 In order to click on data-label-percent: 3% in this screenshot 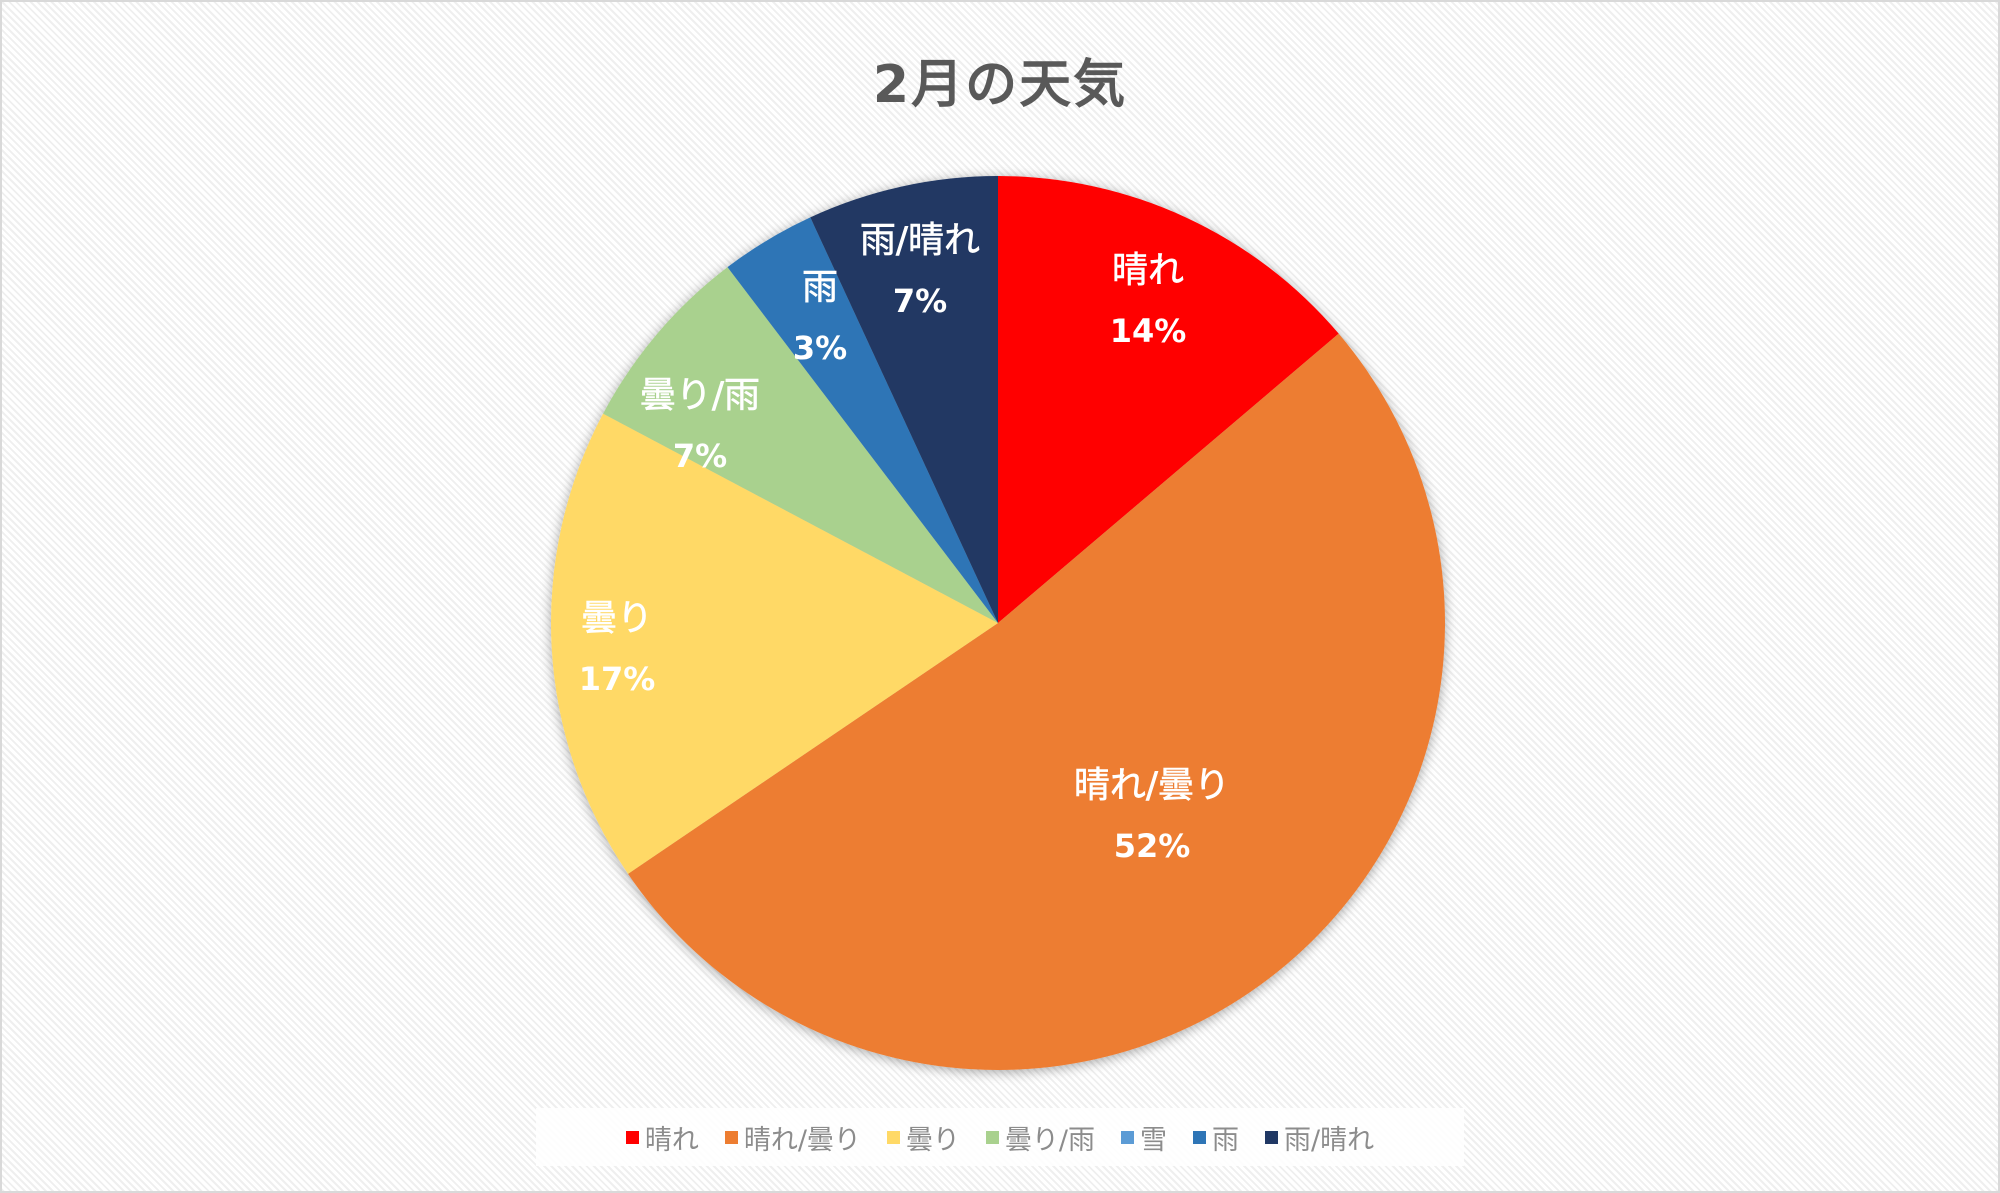, I will do `click(820, 348)`.